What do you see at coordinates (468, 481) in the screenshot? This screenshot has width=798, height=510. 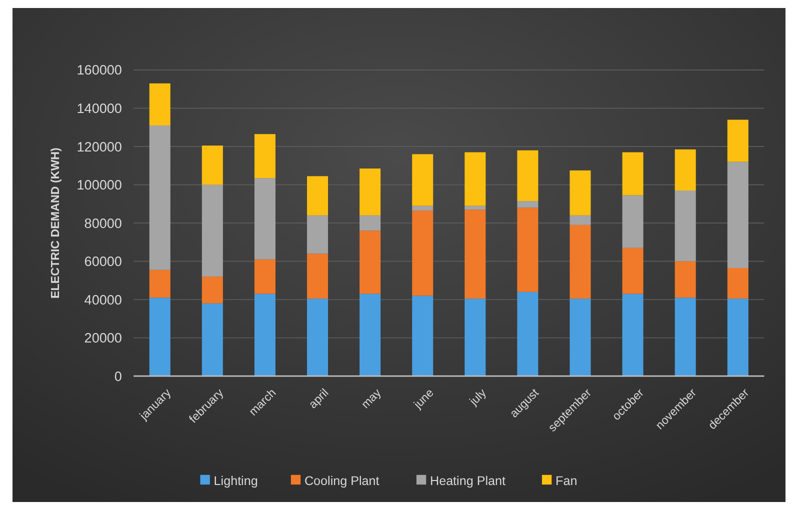 I see `legend-label: Heating Plant` at bounding box center [468, 481].